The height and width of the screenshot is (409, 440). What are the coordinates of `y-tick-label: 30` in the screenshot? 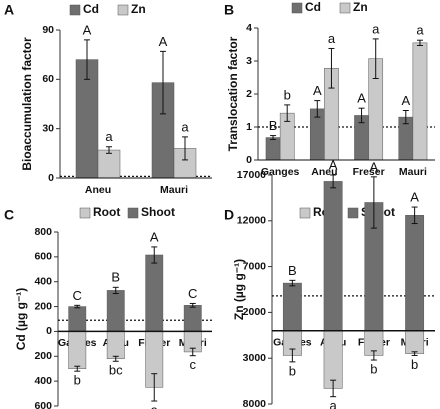 It's located at (48, 128).